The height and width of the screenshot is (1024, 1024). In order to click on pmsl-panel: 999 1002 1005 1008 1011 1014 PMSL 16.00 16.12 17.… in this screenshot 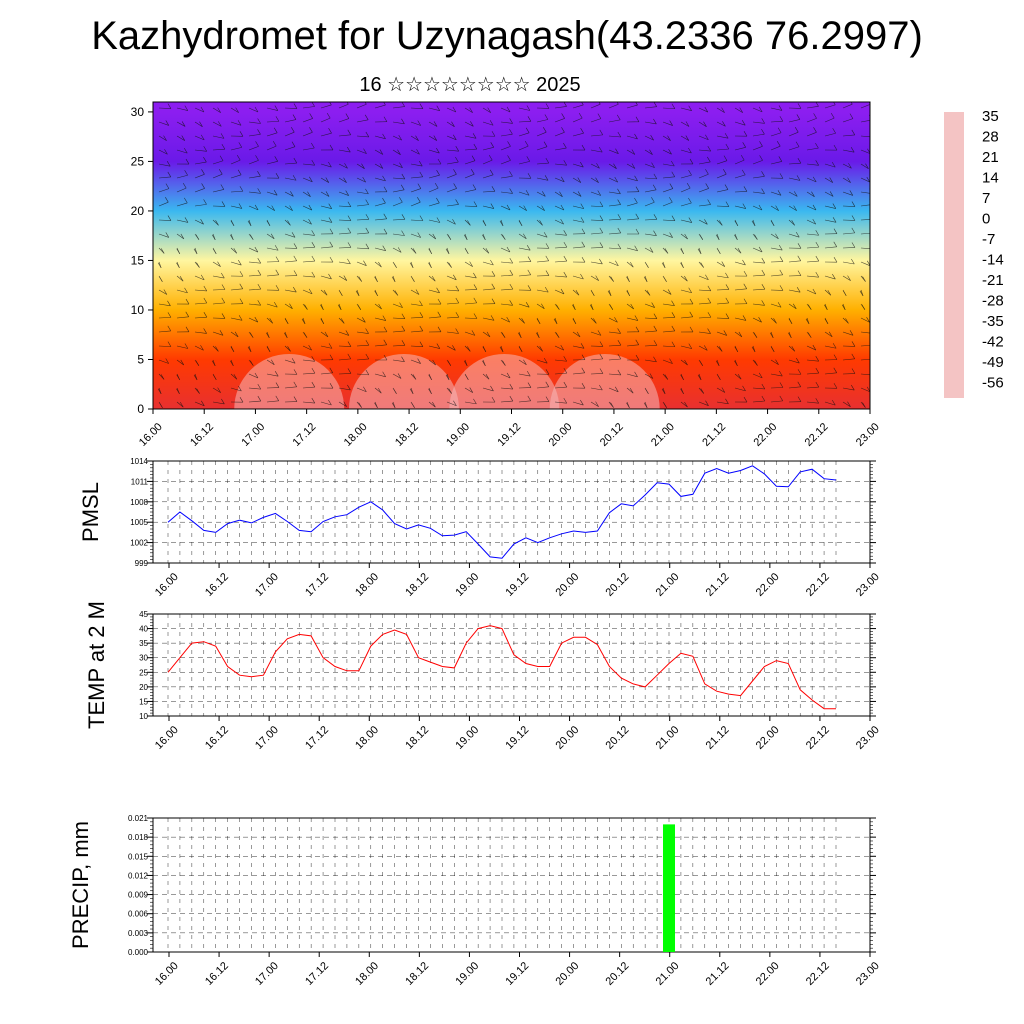, I will do `click(480, 528)`.